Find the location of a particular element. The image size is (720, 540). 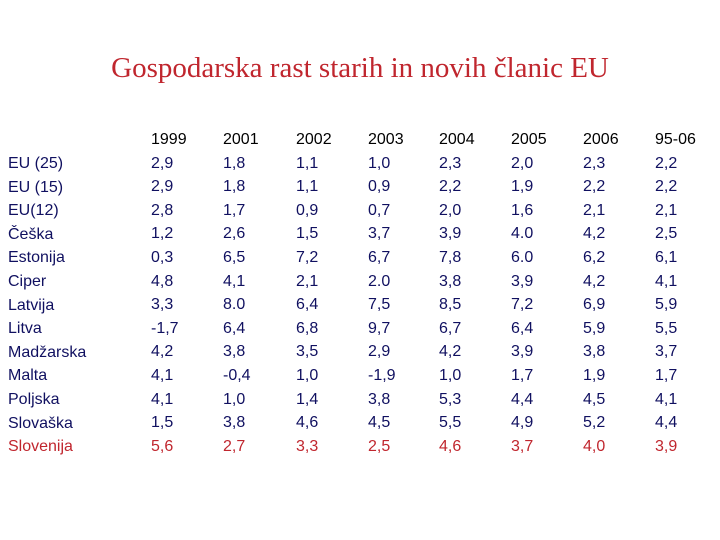

table-cell: 4,4 is located at coordinates (522, 399).